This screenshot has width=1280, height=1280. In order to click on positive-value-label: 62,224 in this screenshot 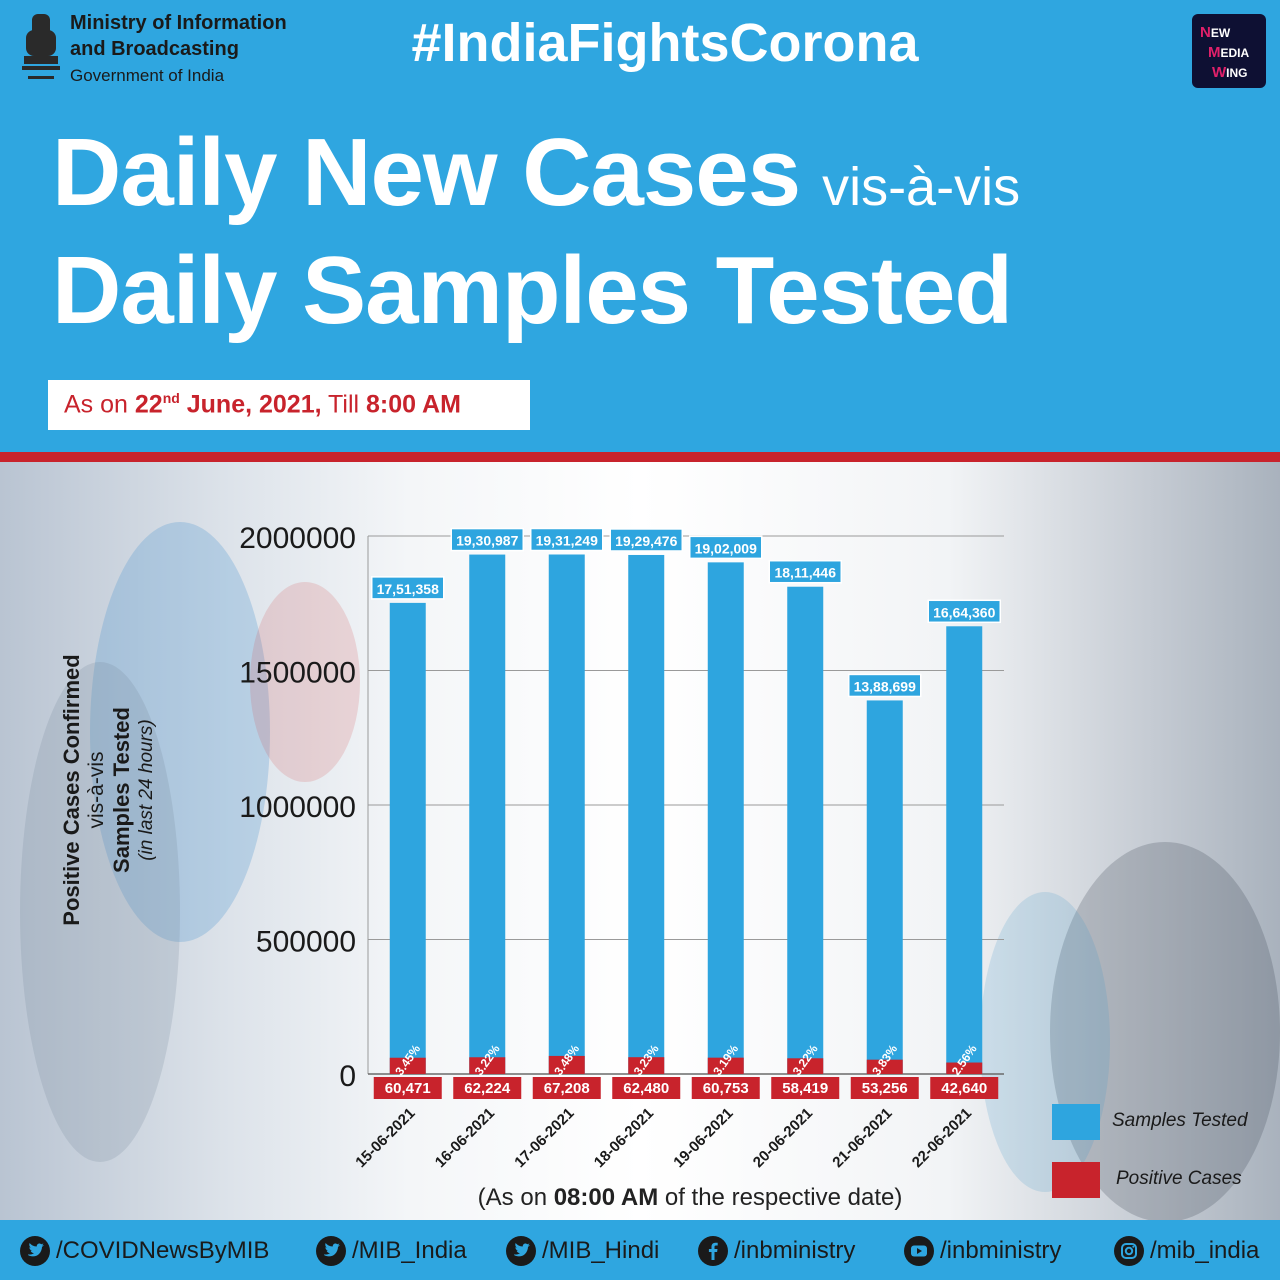, I will do `click(487, 1088)`.